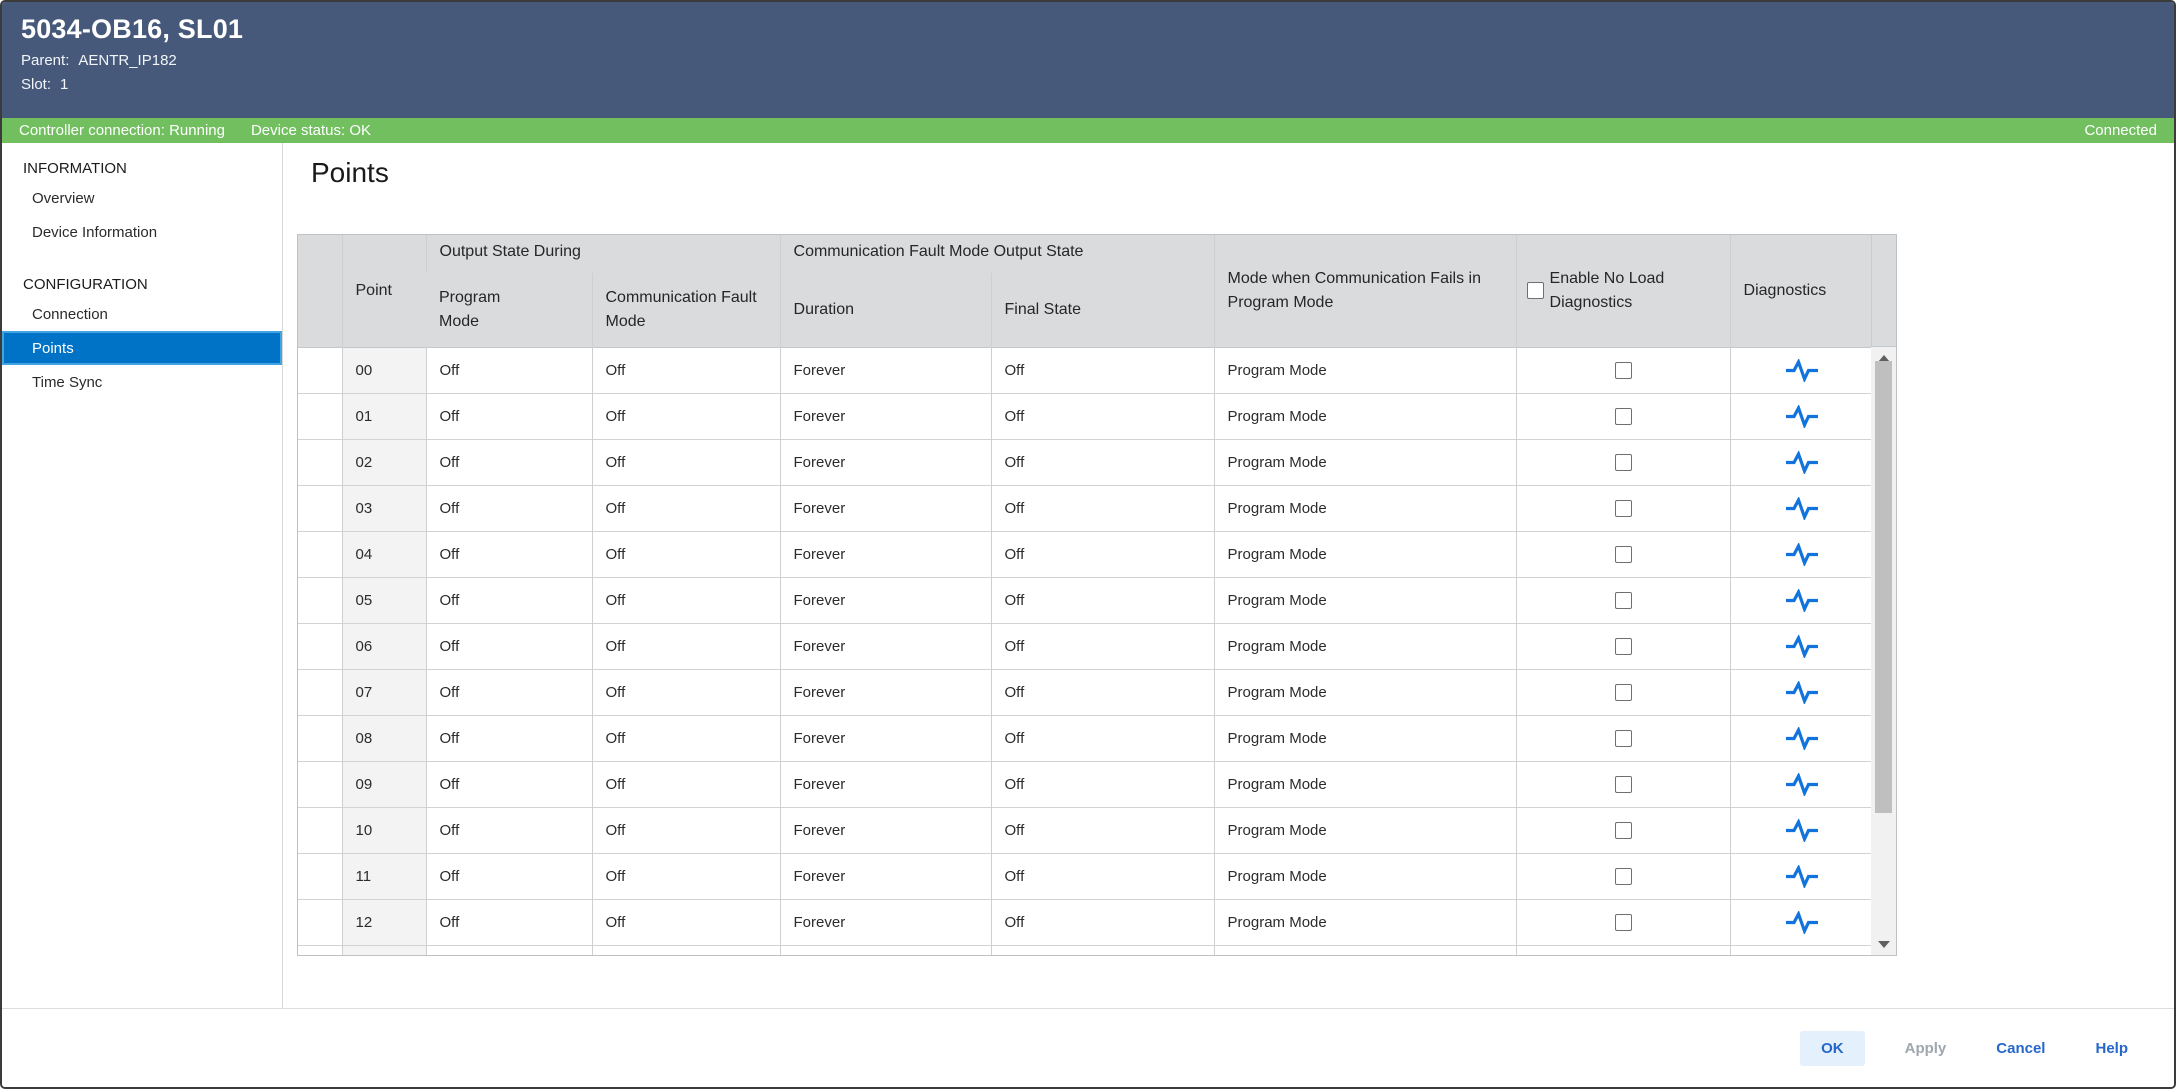 Image resolution: width=2176 pixels, height=1089 pixels. What do you see at coordinates (70, 314) in the screenshot?
I see `sidebar-item-connection: Connection` at bounding box center [70, 314].